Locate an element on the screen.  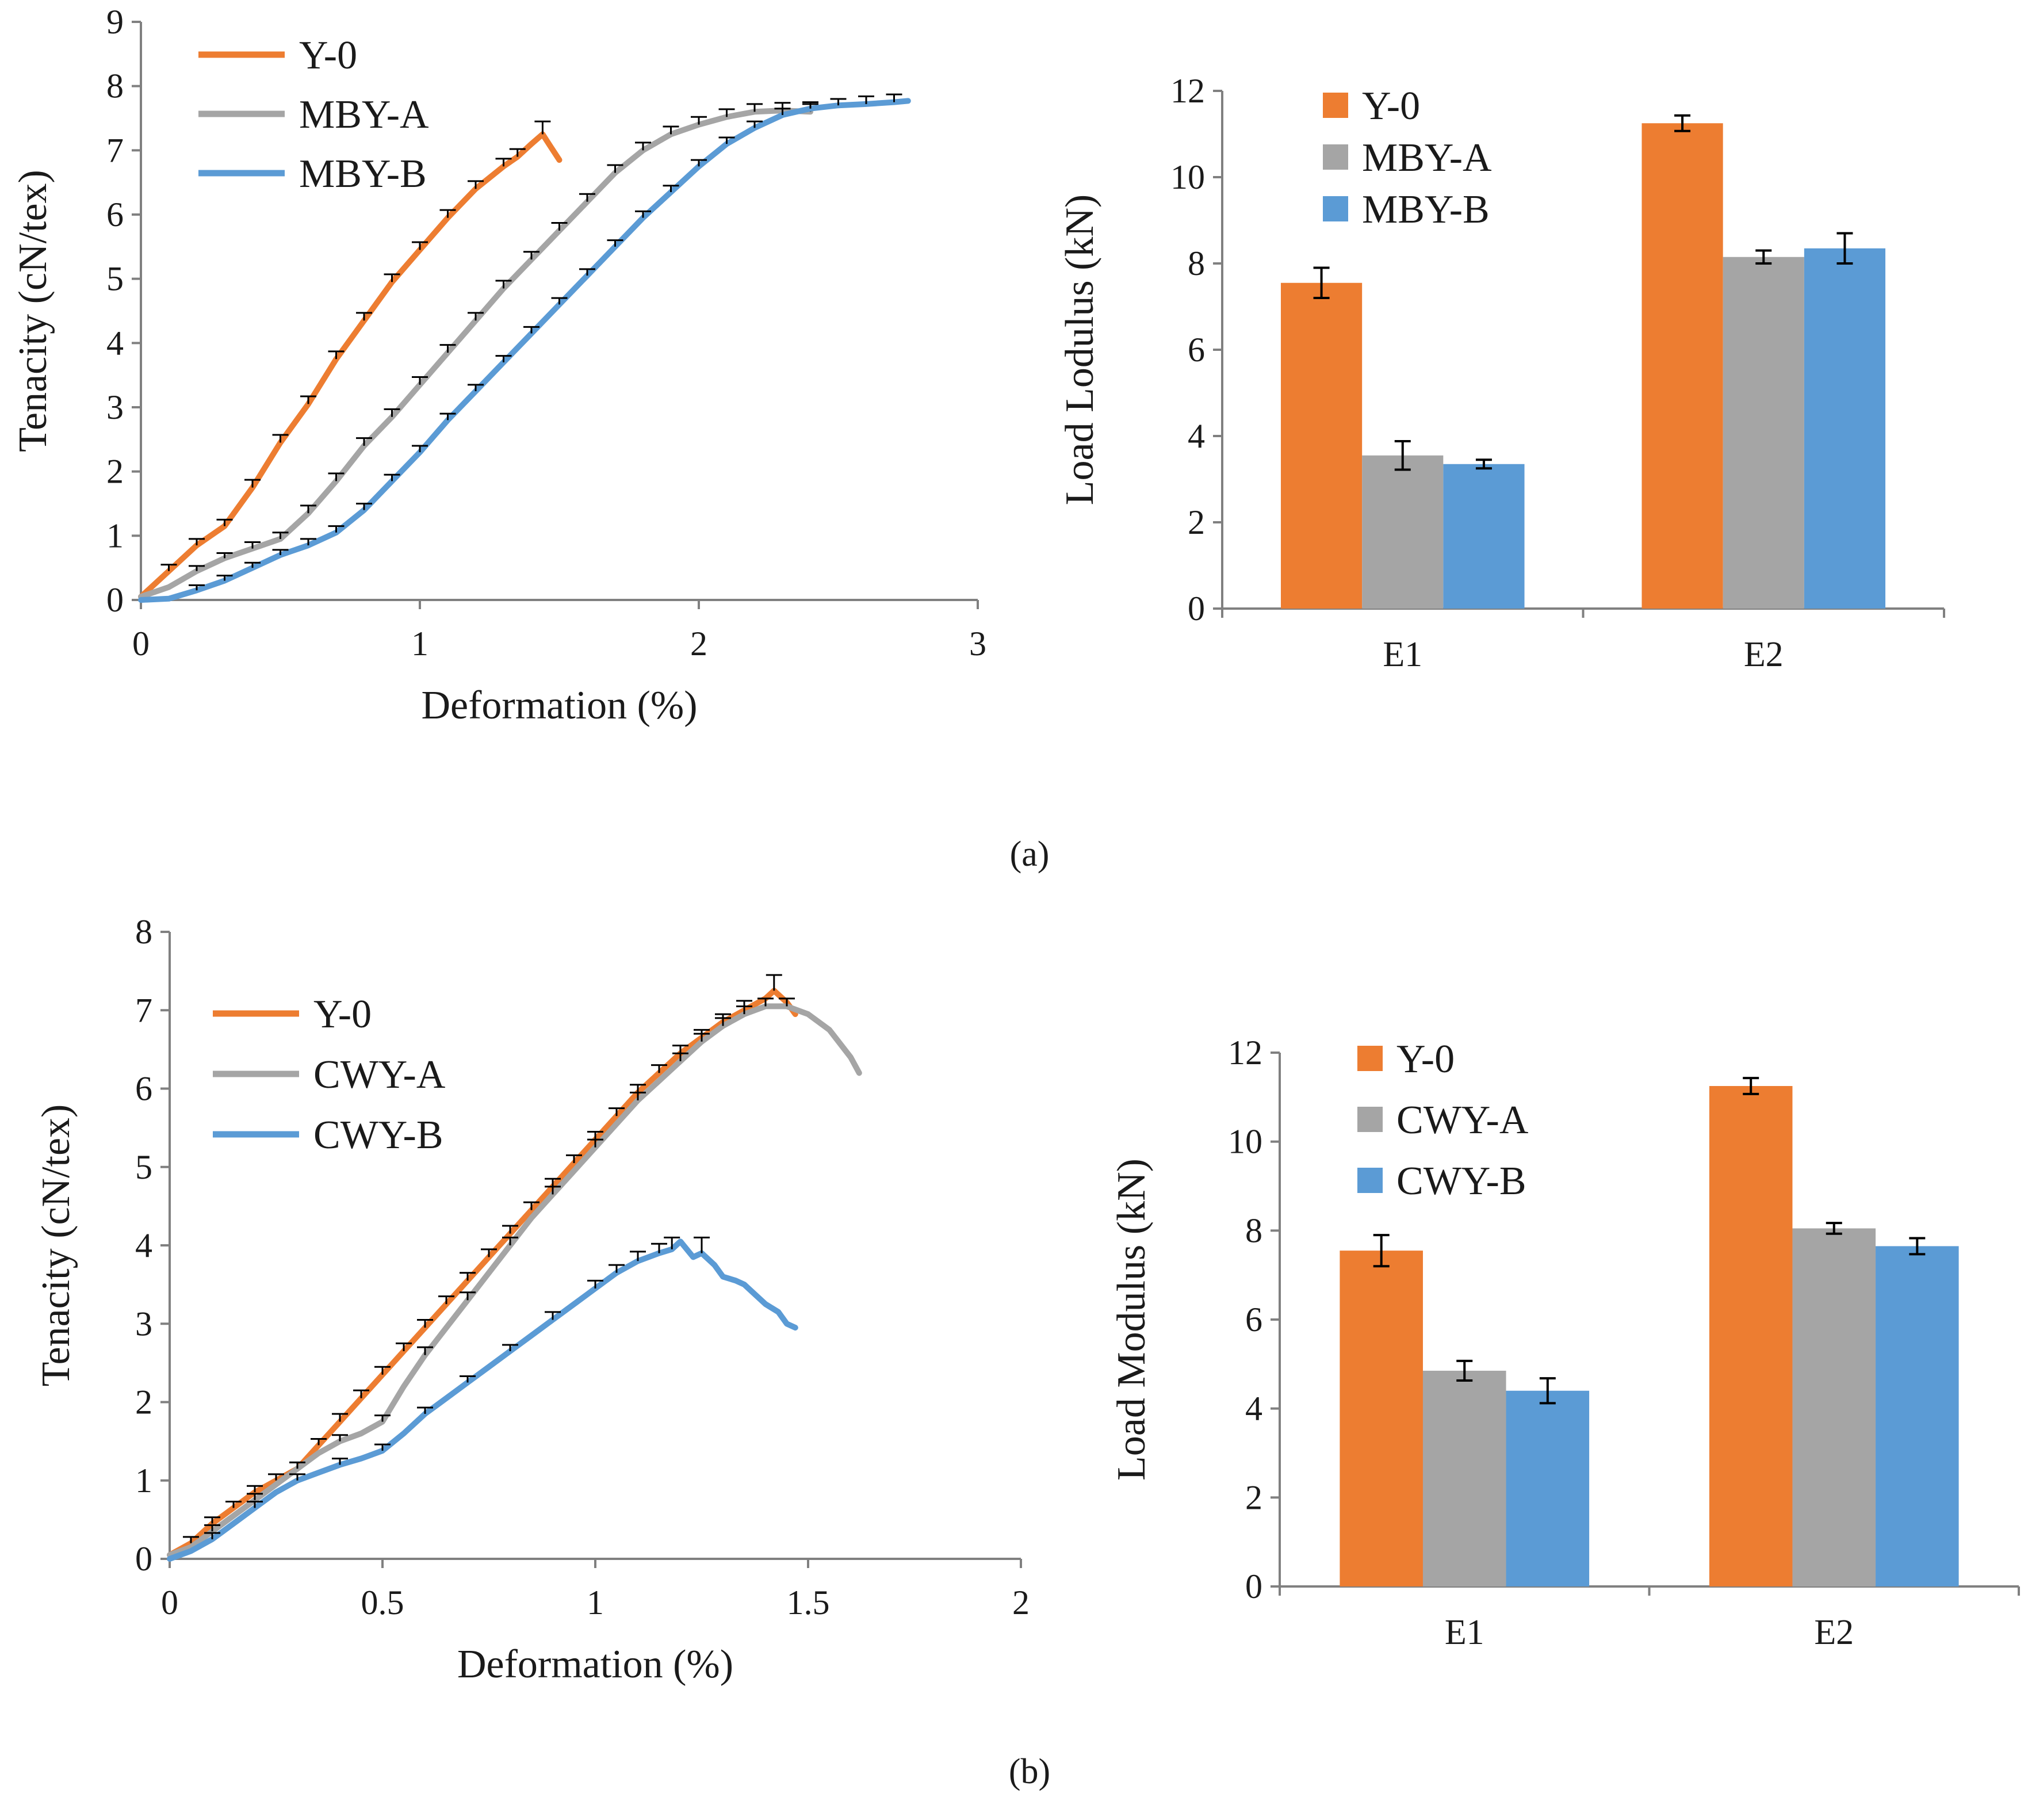
bar-mby-a-e1 is located at coordinates (1403, 532).